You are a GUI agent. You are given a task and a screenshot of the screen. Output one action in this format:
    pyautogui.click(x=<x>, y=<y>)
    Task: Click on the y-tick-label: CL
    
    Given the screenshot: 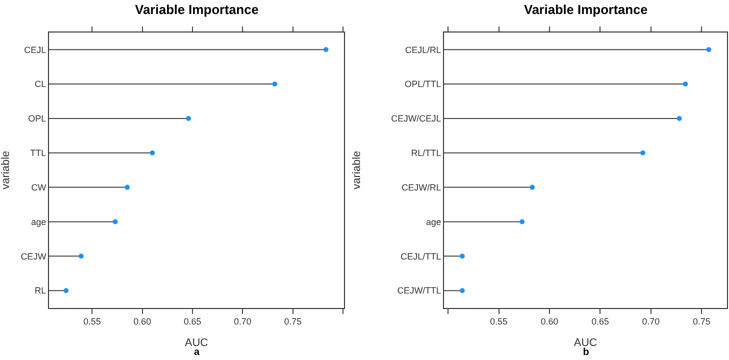 What is the action you would take?
    pyautogui.click(x=40, y=84)
    